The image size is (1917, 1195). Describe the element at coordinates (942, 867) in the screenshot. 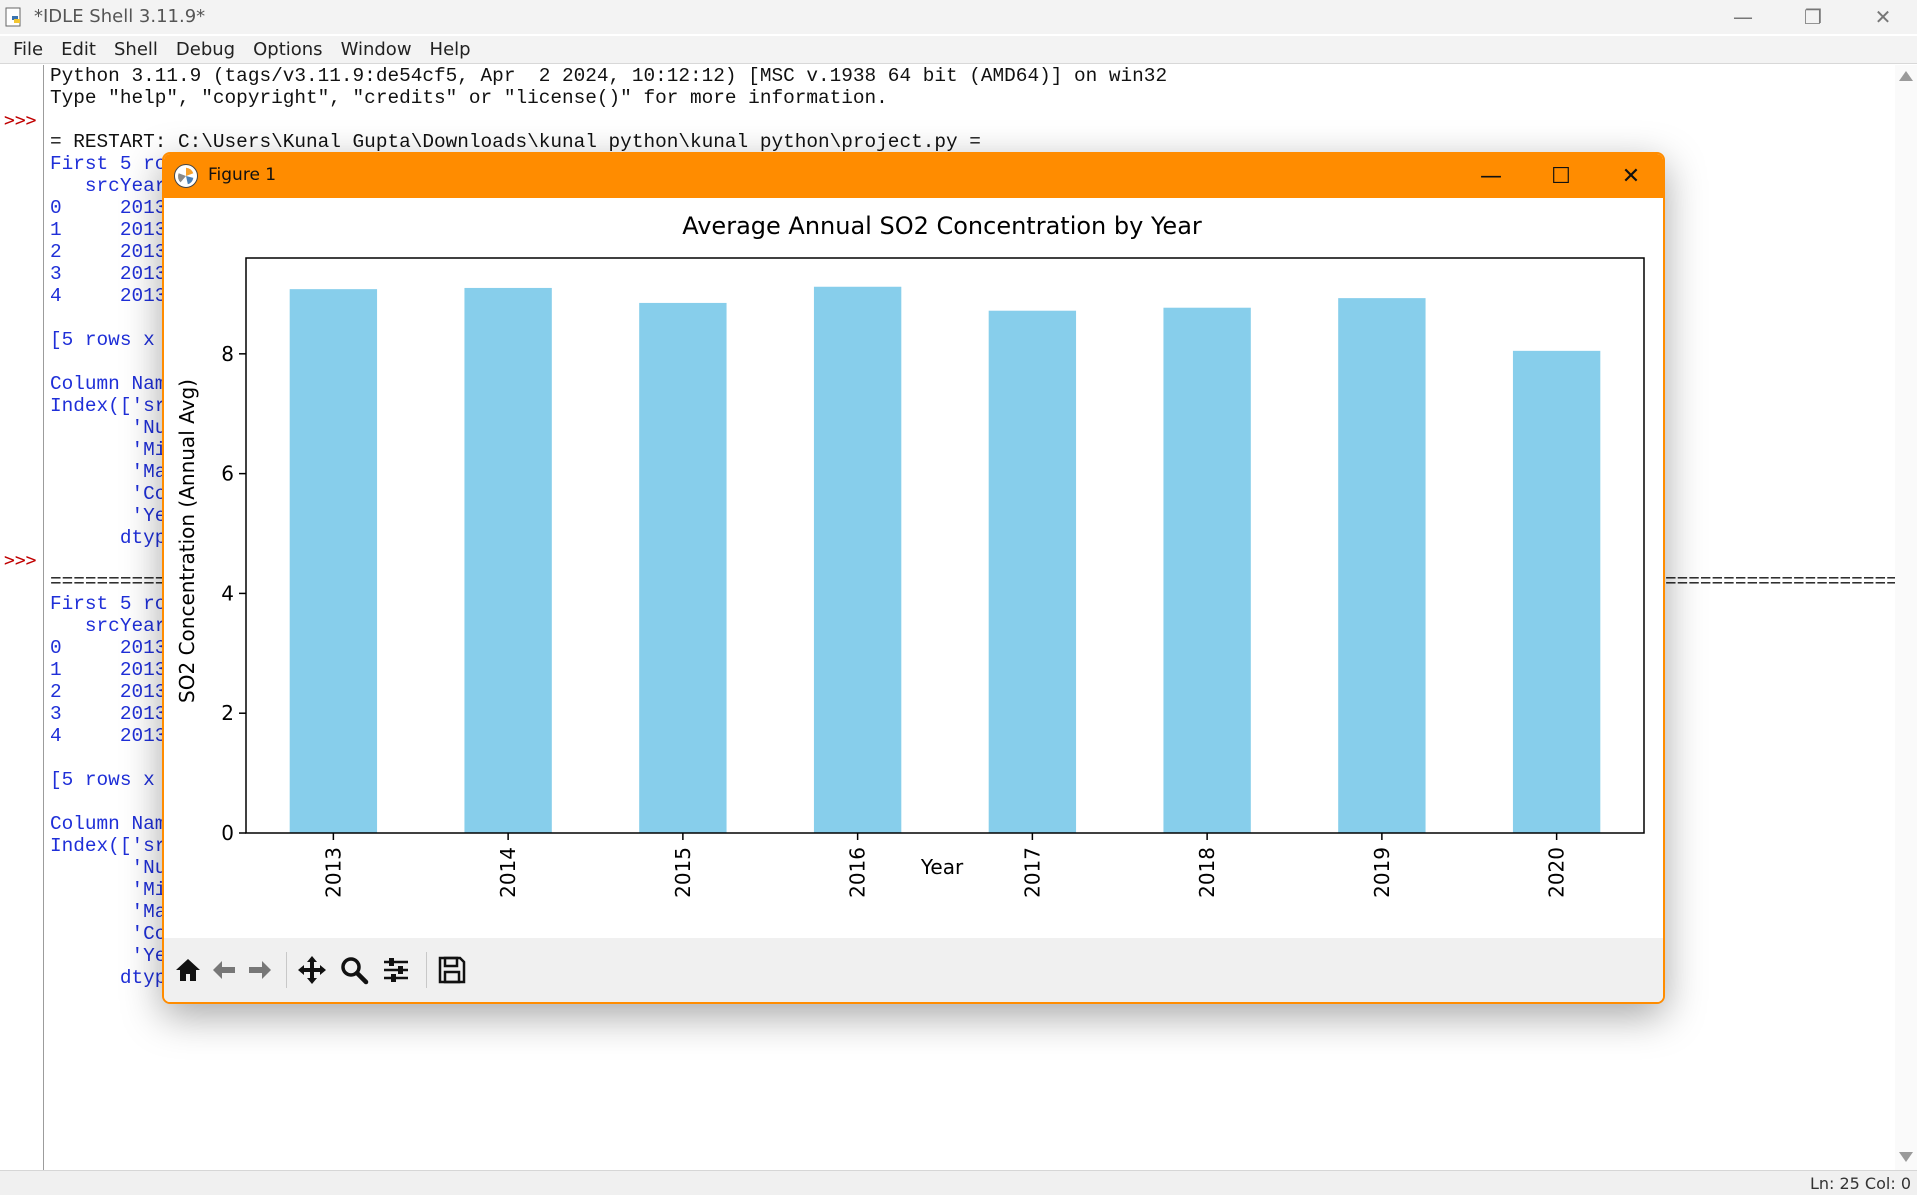

I see `x-axis-label: Year` at that location.